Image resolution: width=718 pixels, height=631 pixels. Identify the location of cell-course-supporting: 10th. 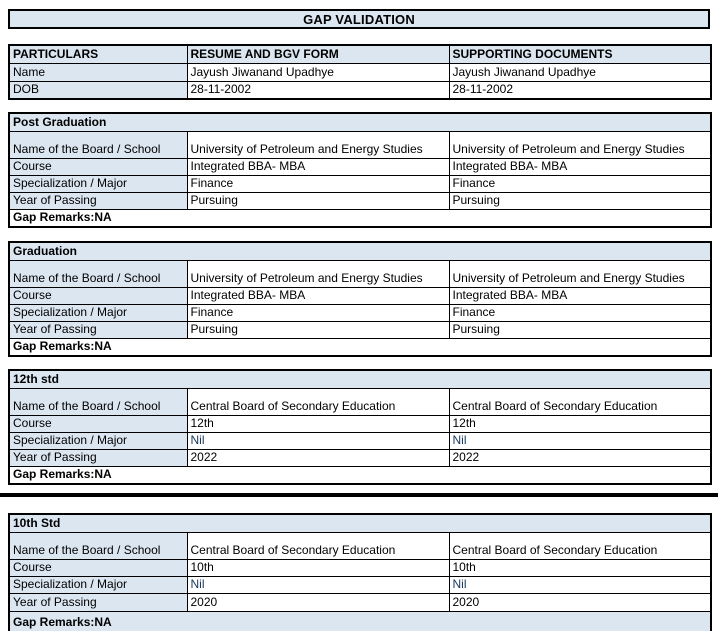
(580, 567).